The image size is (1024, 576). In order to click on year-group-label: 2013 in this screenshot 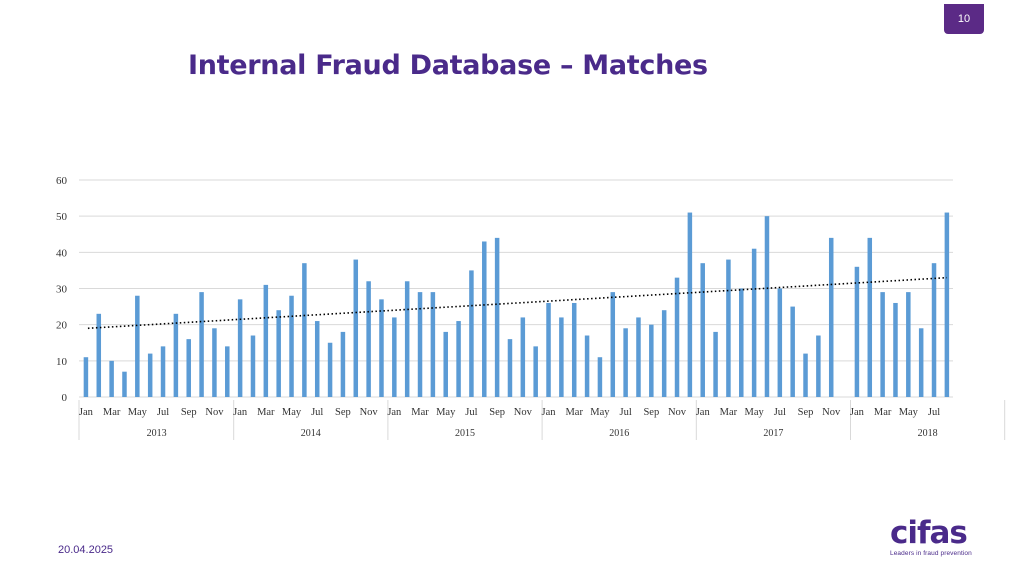, I will do `click(157, 433)`.